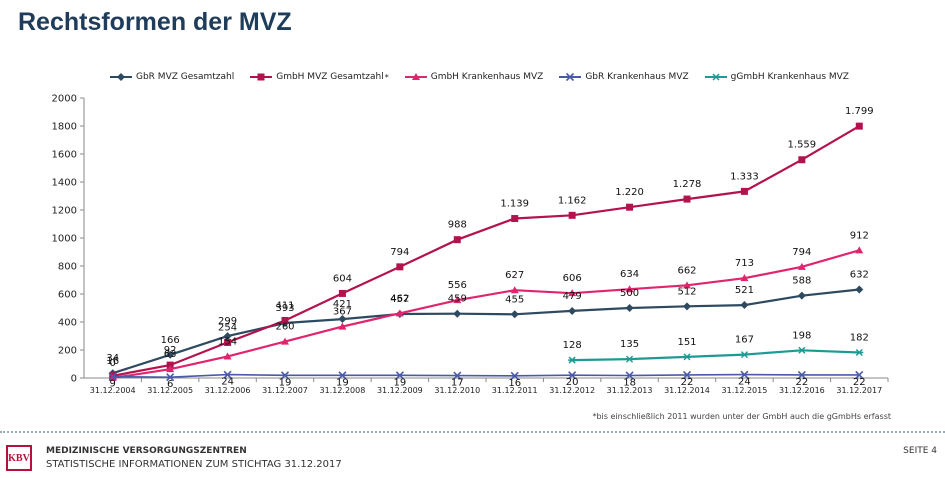 The image size is (945, 478). Describe the element at coordinates (859, 390) in the screenshot. I see `x-tick-label: 31.12.2017` at that location.